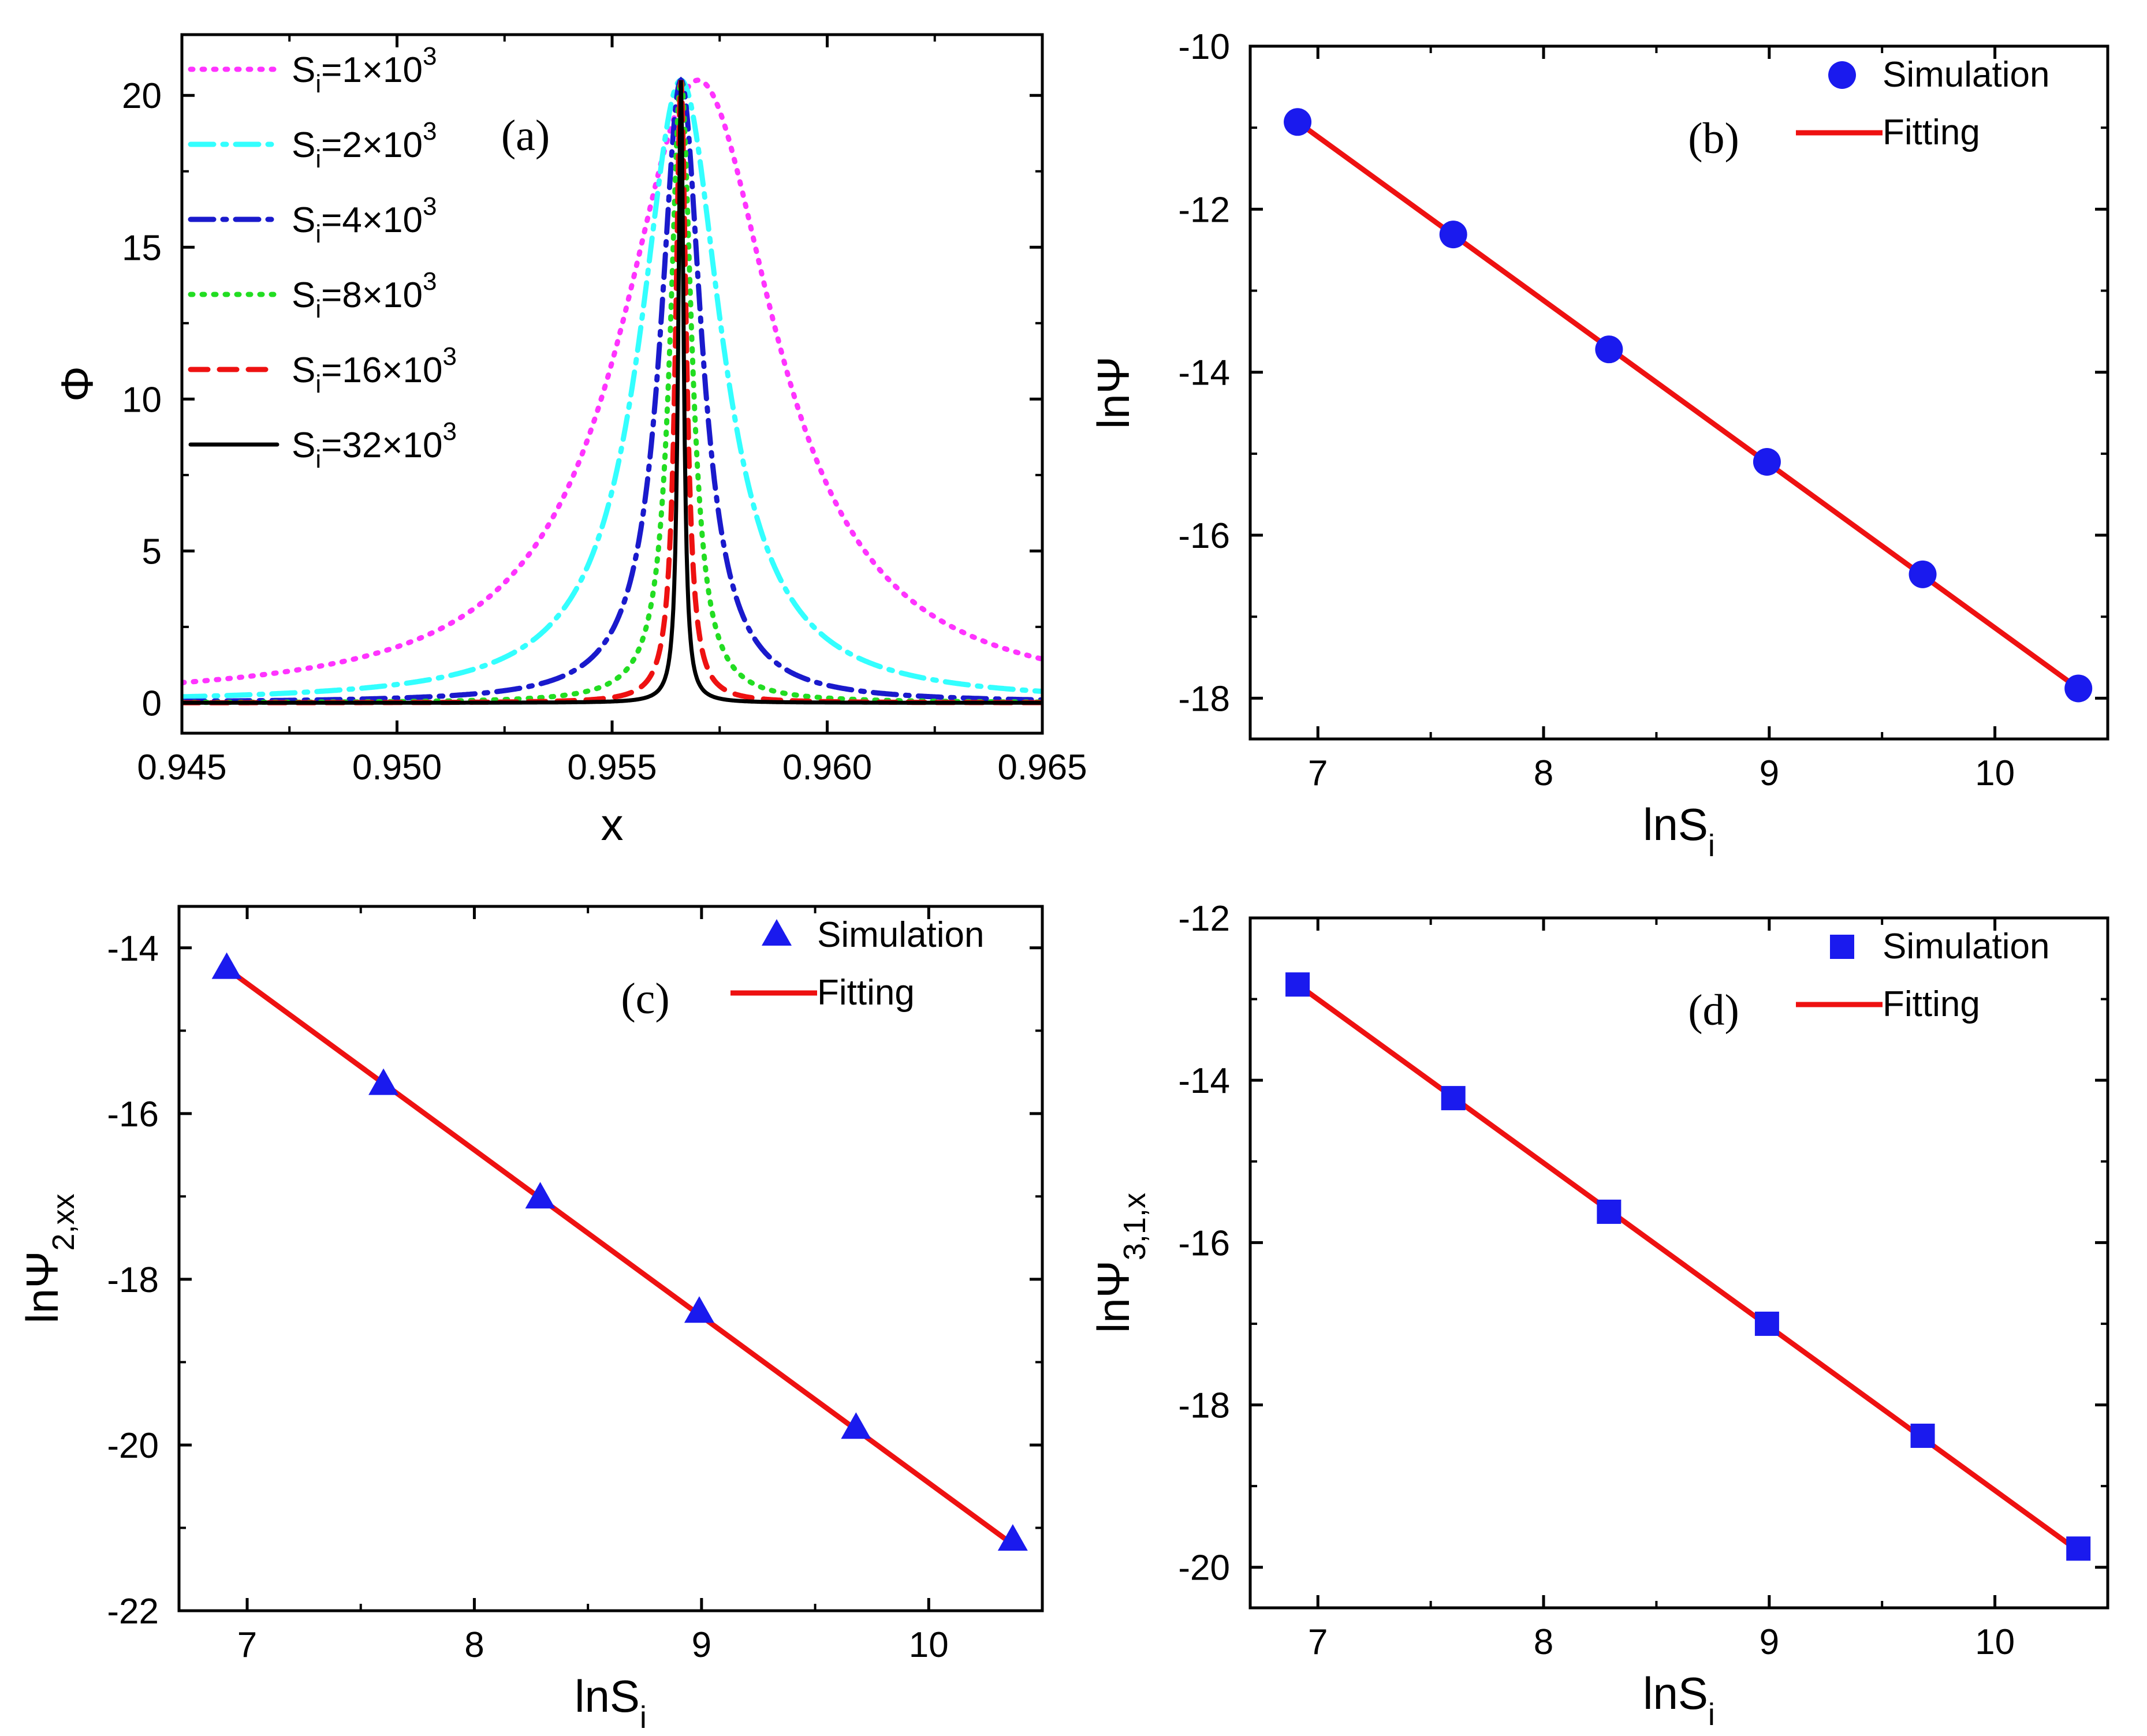  What do you see at coordinates (372, 220) in the screenshot?
I see `legend-rest: =4×10` at bounding box center [372, 220].